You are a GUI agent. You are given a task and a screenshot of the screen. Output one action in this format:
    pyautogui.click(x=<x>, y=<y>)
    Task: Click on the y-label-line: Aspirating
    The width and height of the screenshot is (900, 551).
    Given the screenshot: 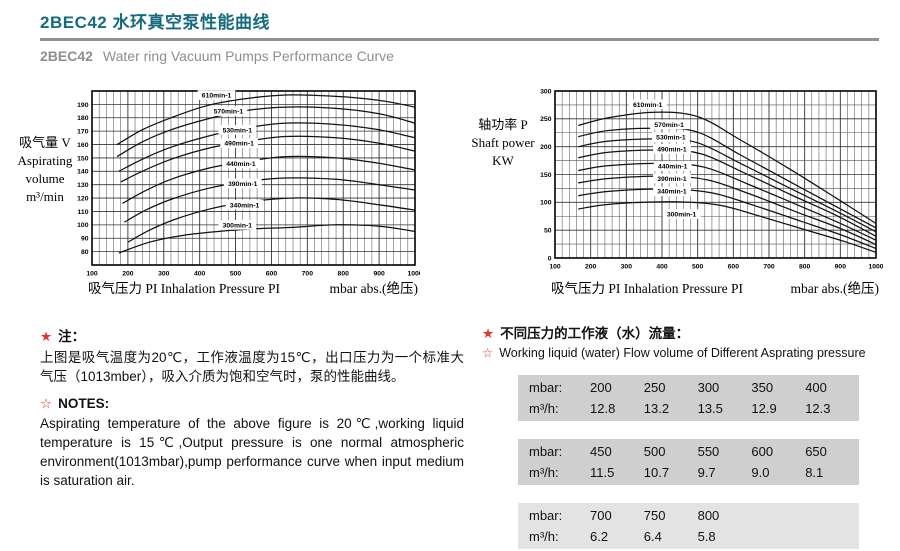 What is the action you would take?
    pyautogui.click(x=45, y=160)
    